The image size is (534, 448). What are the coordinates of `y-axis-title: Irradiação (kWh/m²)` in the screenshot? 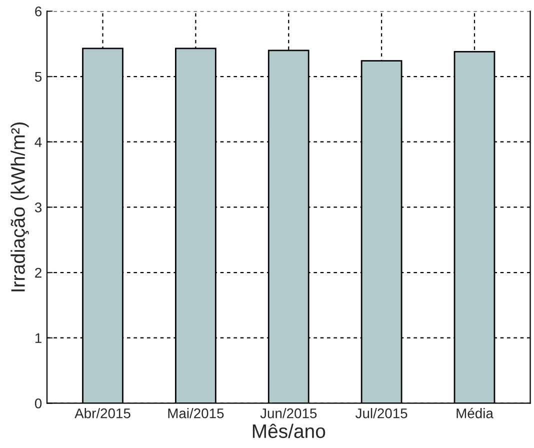 It's located at (19, 207).